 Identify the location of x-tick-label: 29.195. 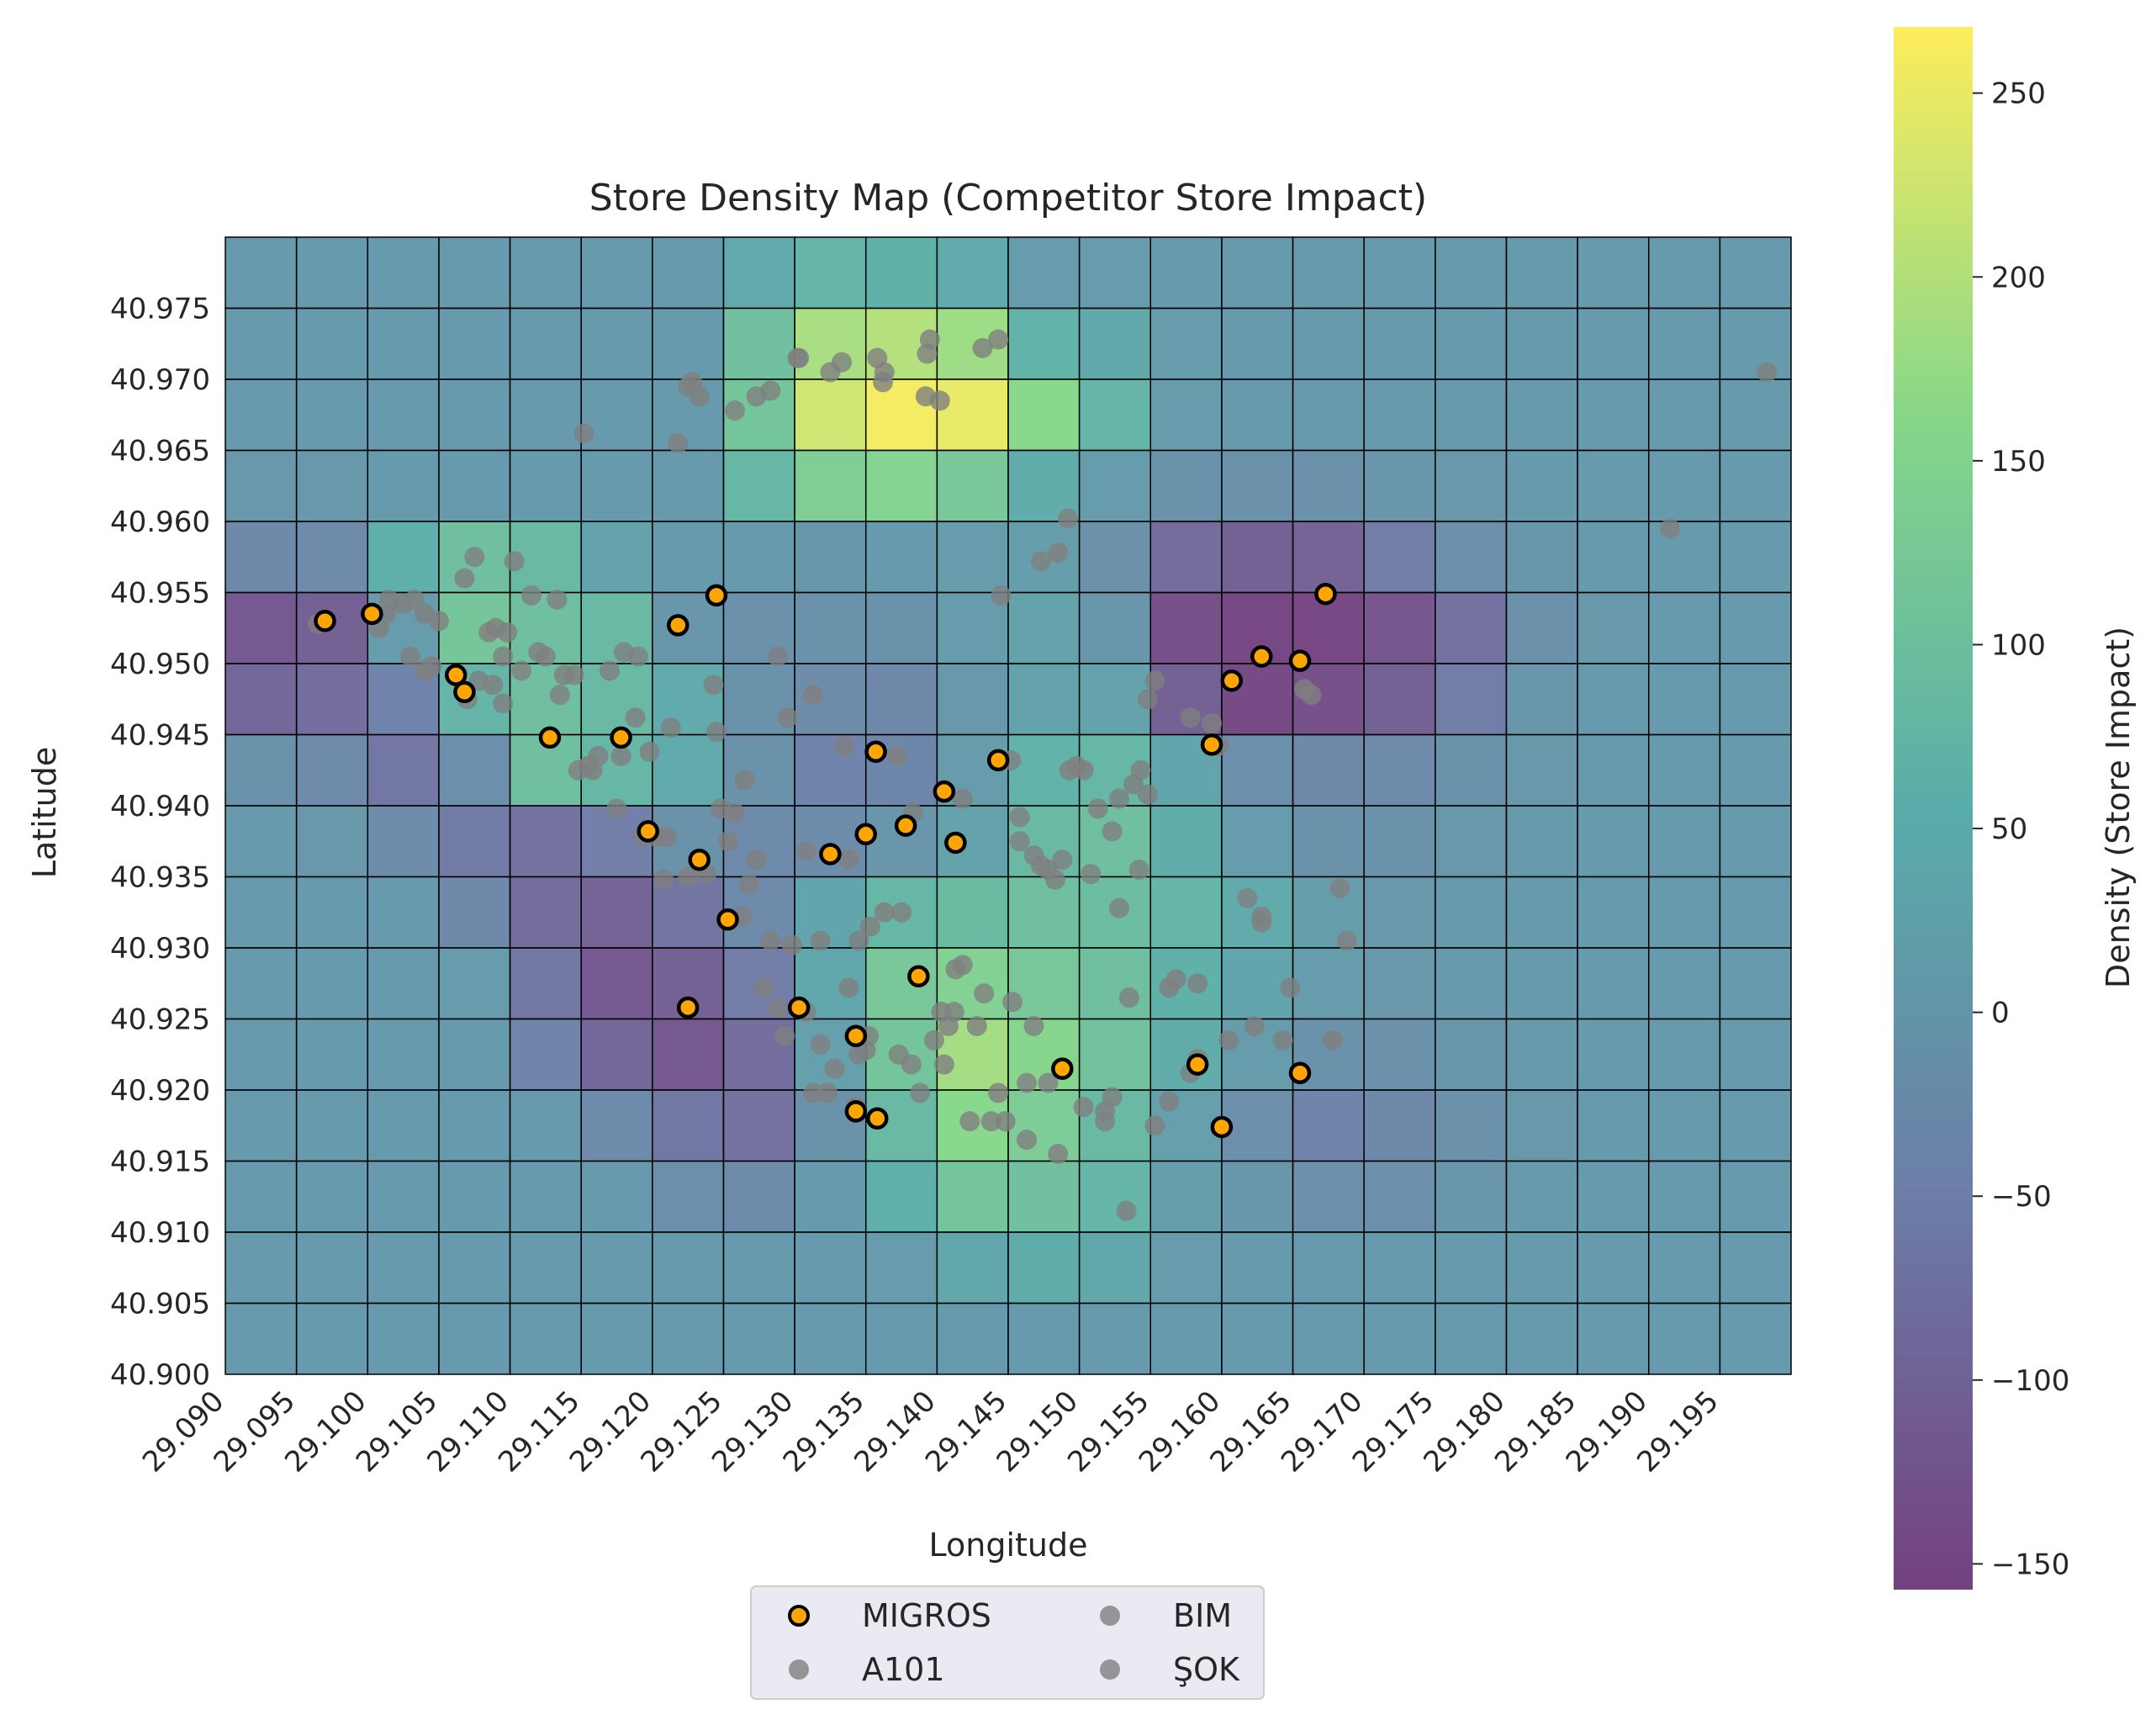
(1677, 1431).